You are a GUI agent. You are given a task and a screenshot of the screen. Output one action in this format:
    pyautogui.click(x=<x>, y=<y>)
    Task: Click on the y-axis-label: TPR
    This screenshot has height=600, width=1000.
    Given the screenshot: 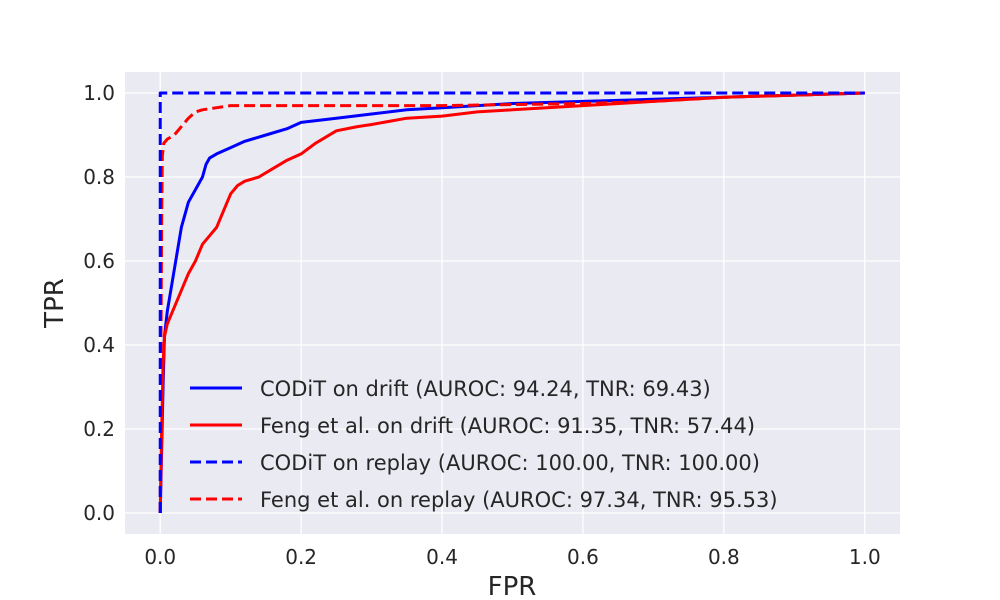 What is the action you would take?
    pyautogui.click(x=55, y=303)
    